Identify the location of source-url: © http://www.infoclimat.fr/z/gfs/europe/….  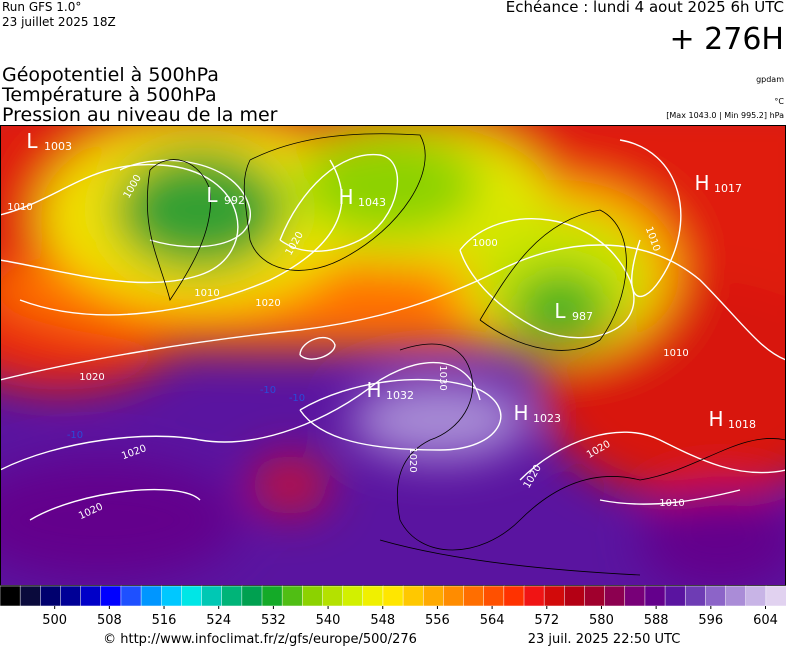
(260, 639).